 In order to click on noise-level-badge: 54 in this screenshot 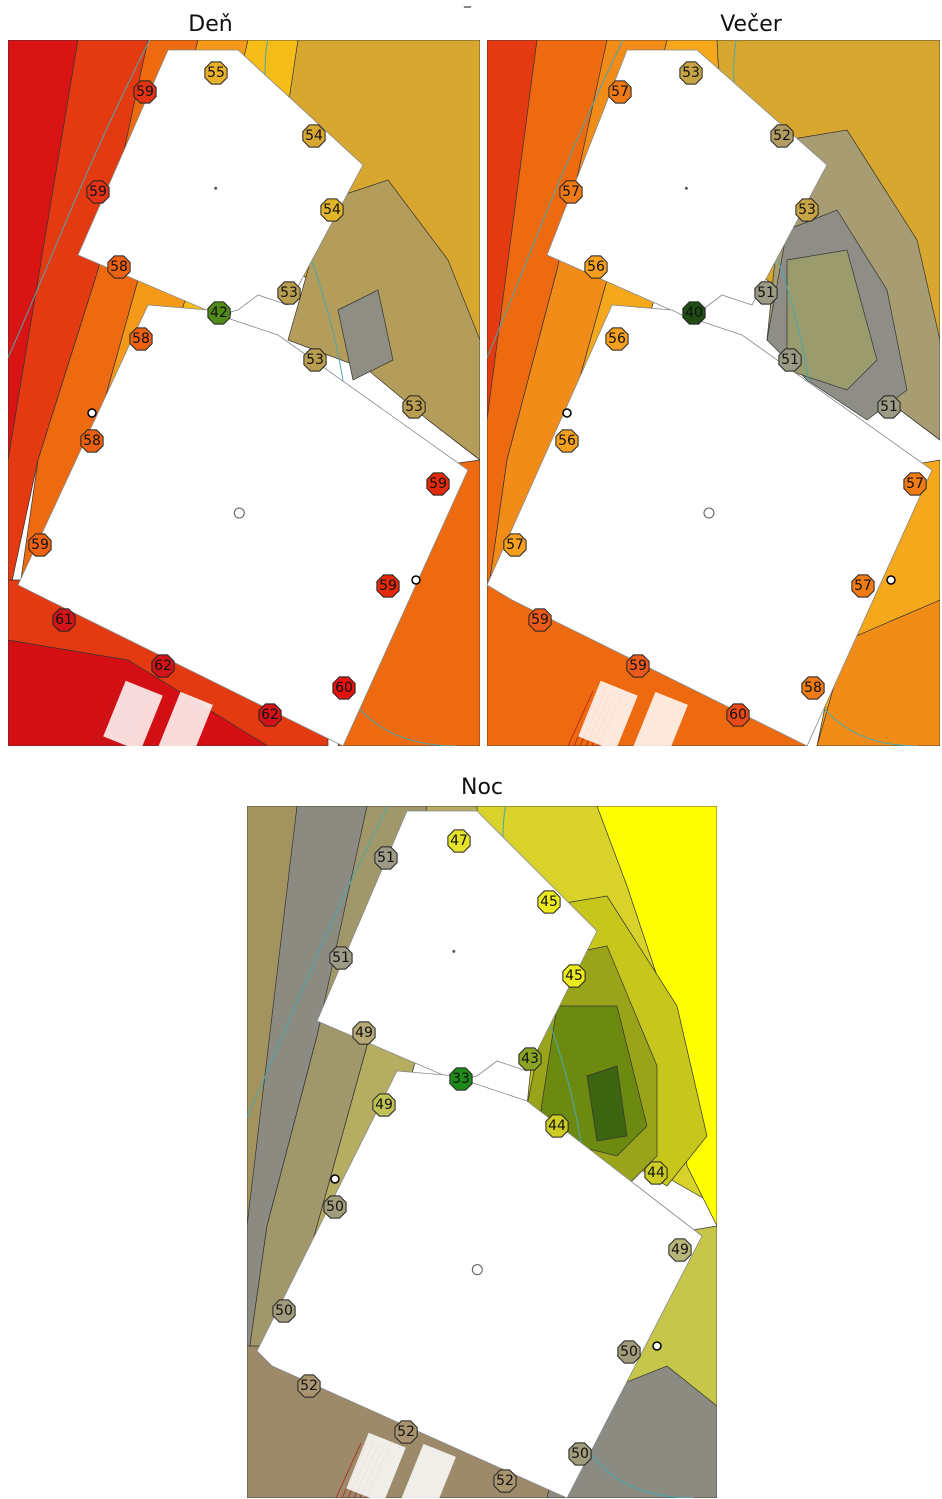, I will do `click(332, 210)`.